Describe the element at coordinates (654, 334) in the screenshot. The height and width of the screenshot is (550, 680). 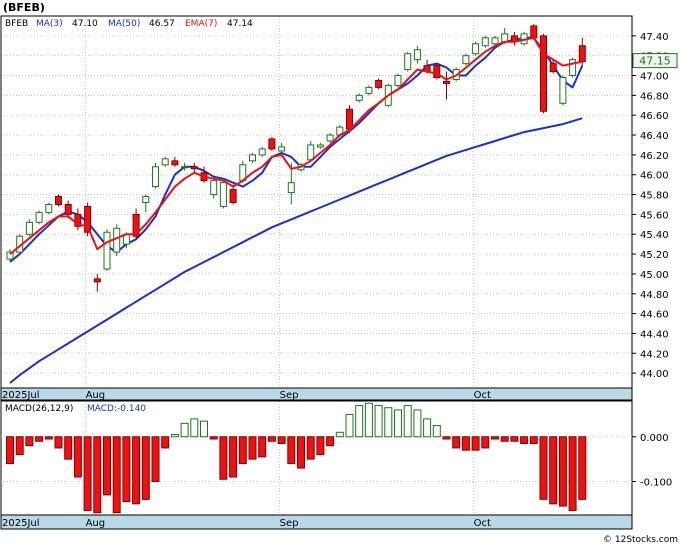
I see `price-tick-label: 44.40` at that location.